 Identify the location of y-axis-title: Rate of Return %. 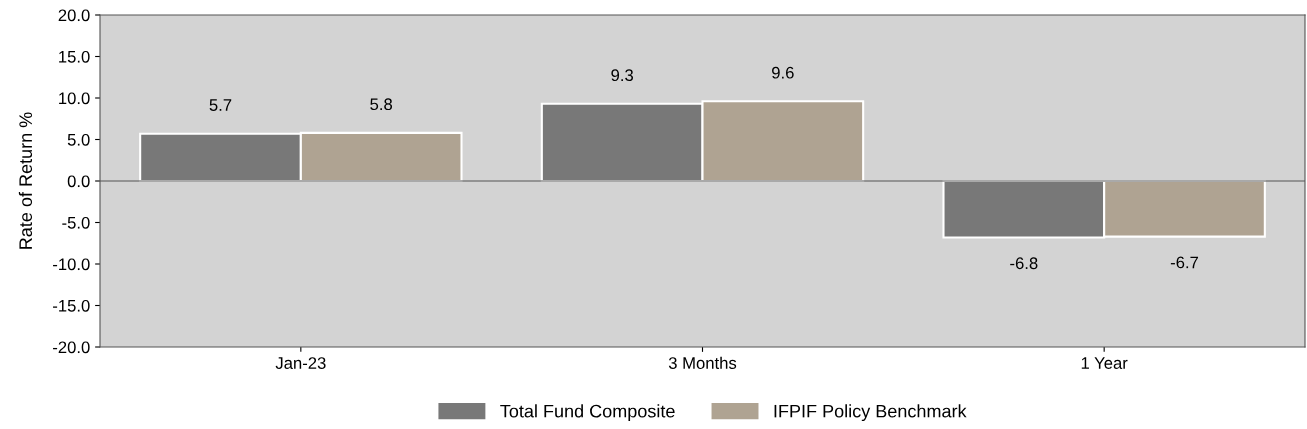
(25, 180).